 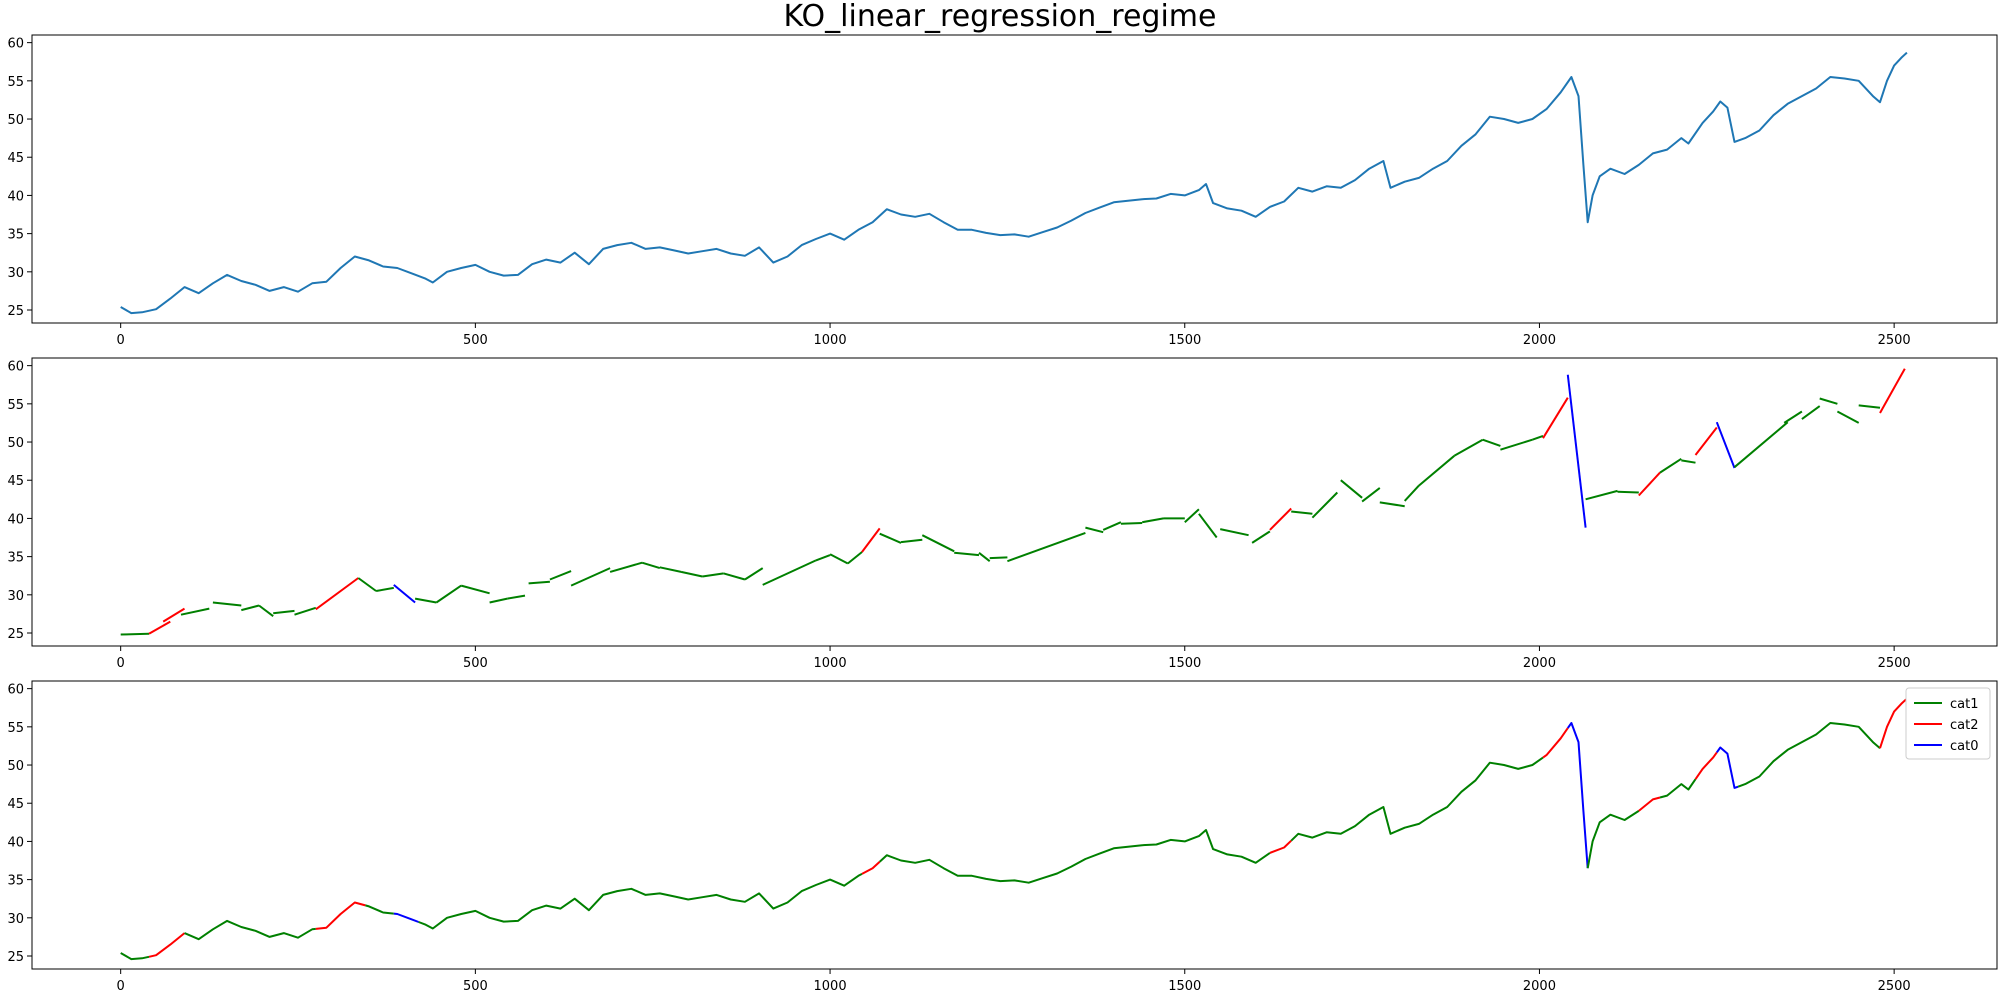 I want to click on y-tick-label: 30, so click(x=15, y=596).